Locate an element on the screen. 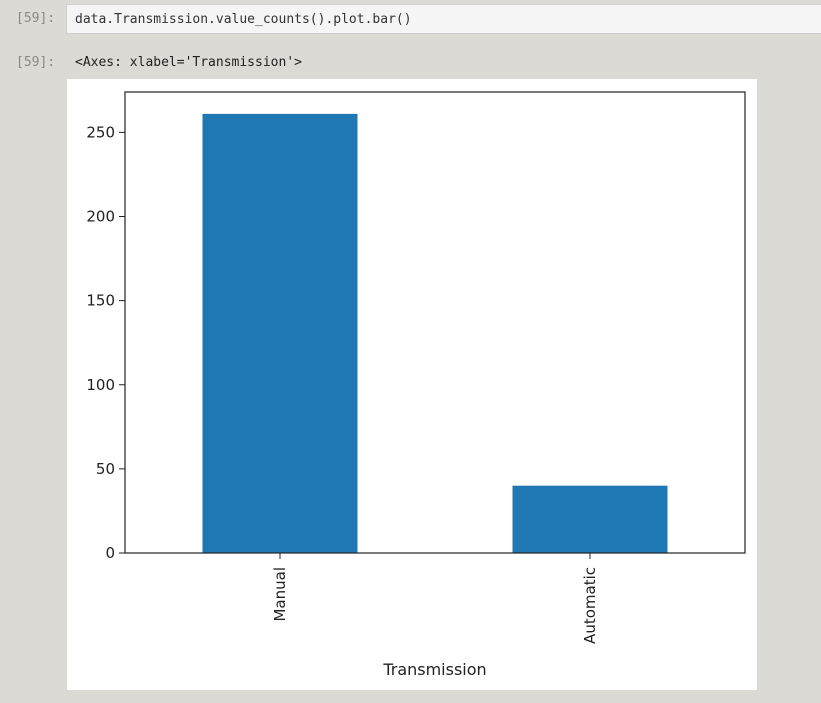 The width and height of the screenshot is (821, 703). y-tick-label: 100 is located at coordinates (100, 385).